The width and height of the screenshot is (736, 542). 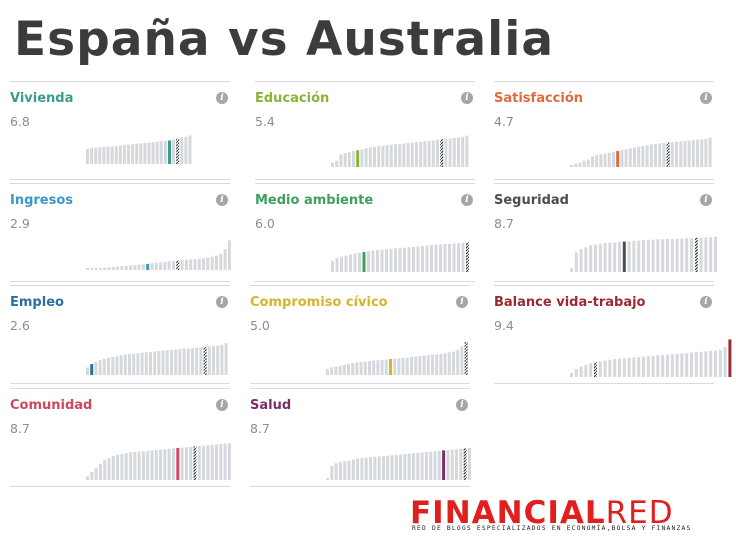 What do you see at coordinates (20, 121) in the screenshot?
I see `indicator-value: 6.8` at bounding box center [20, 121].